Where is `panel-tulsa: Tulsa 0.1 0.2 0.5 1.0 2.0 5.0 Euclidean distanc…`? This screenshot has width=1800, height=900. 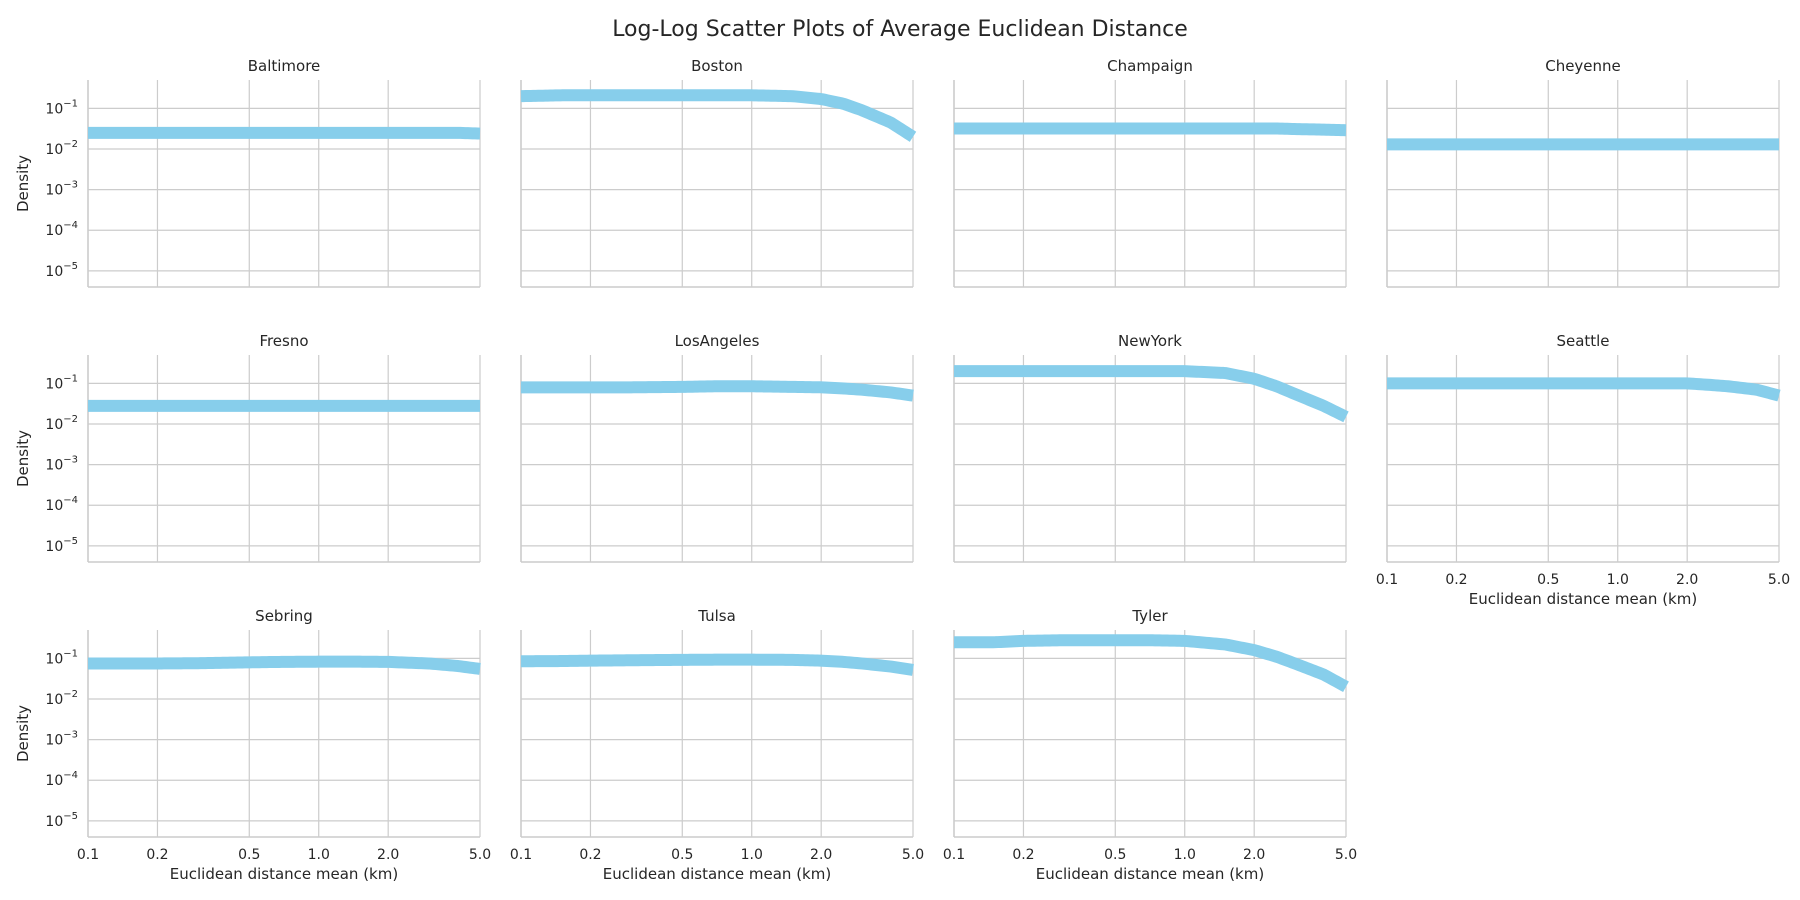
panel-tulsa: Tulsa 0.1 0.2 0.5 1.0 2.0 5.0 Euclidean distanc… is located at coordinates (717, 745).